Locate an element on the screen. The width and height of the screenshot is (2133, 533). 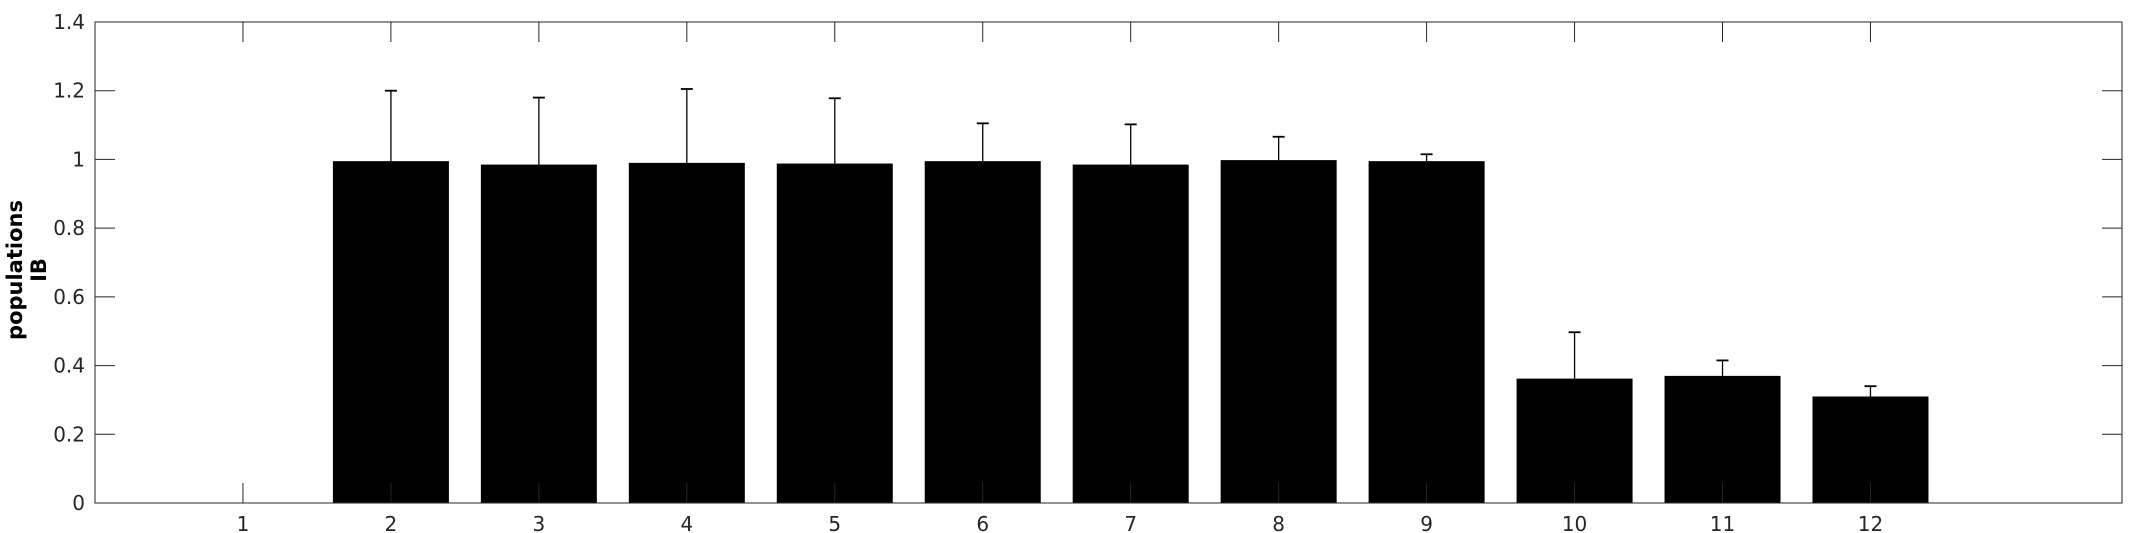
y-axis-label: populations IB is located at coordinates (27, 270).